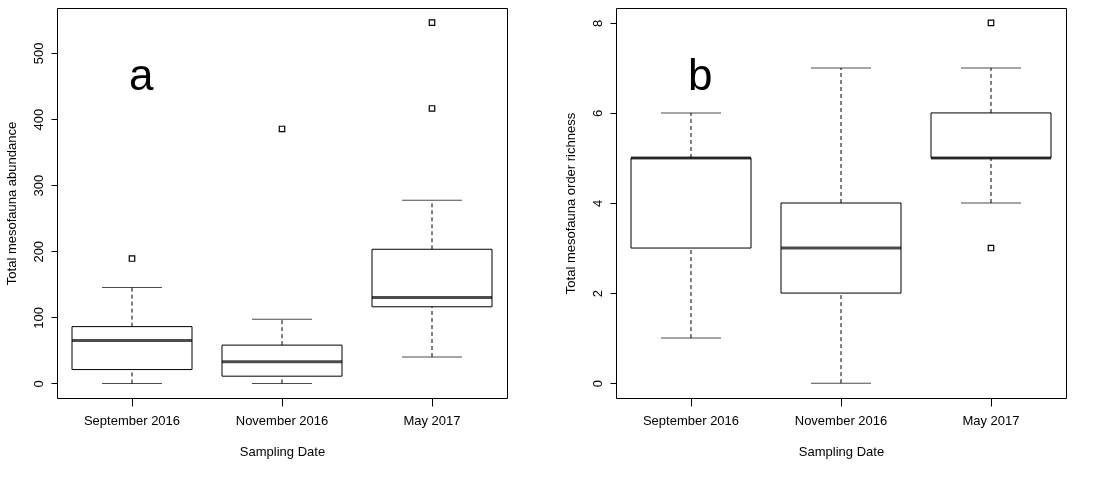 The width and height of the screenshot is (1118, 484). Describe the element at coordinates (38, 53) in the screenshot. I see `y-tick-label: 500` at that location.